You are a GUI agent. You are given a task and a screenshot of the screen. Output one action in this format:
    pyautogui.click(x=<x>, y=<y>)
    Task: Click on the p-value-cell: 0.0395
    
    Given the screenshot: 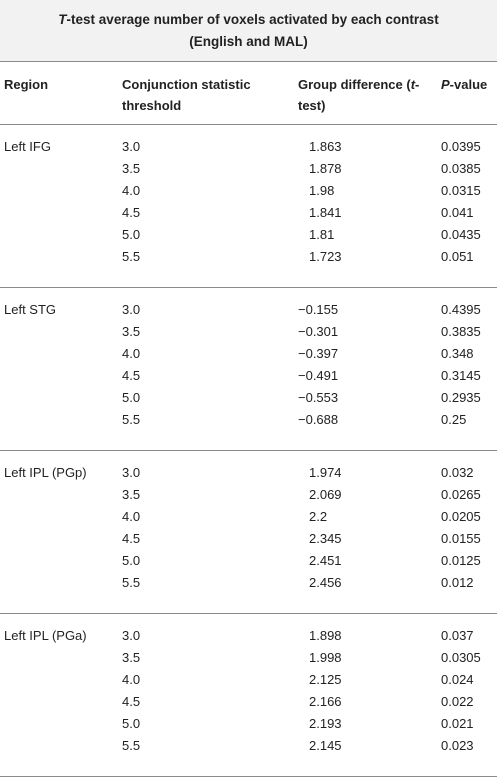 What is the action you would take?
    pyautogui.click(x=461, y=146)
    